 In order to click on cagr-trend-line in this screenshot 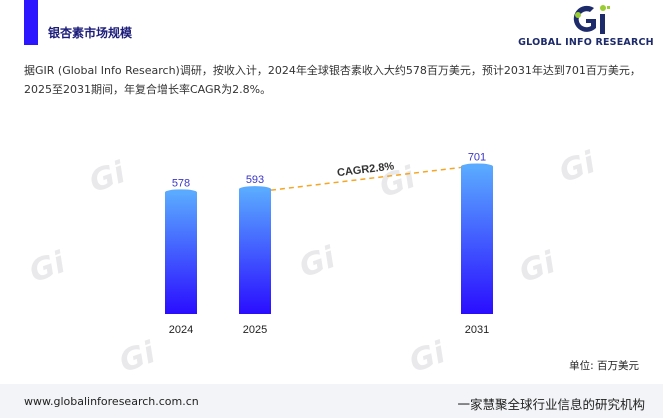, I will do `click(366, 178)`.